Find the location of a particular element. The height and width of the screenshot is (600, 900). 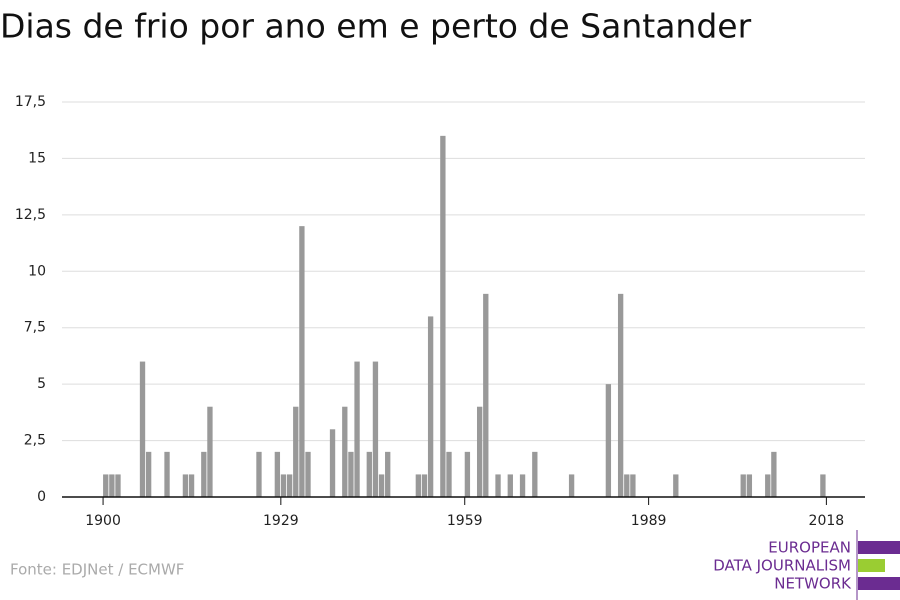

y-tick-label: 2,5 is located at coordinates (35, 441).